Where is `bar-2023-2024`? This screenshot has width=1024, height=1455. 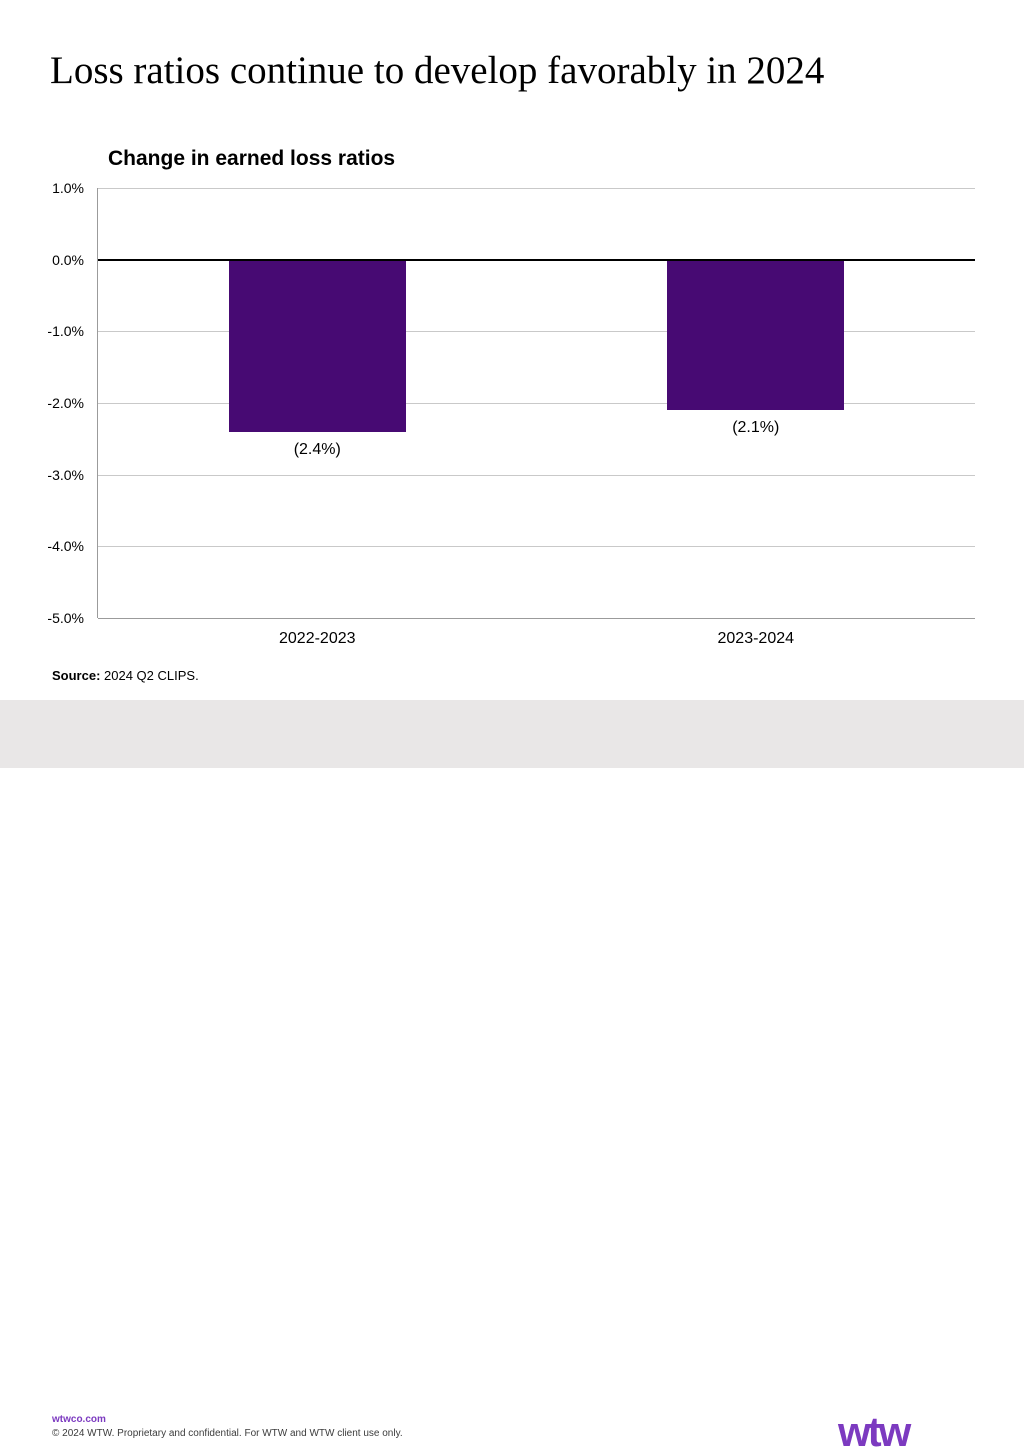 bar-2023-2024 is located at coordinates (756, 335).